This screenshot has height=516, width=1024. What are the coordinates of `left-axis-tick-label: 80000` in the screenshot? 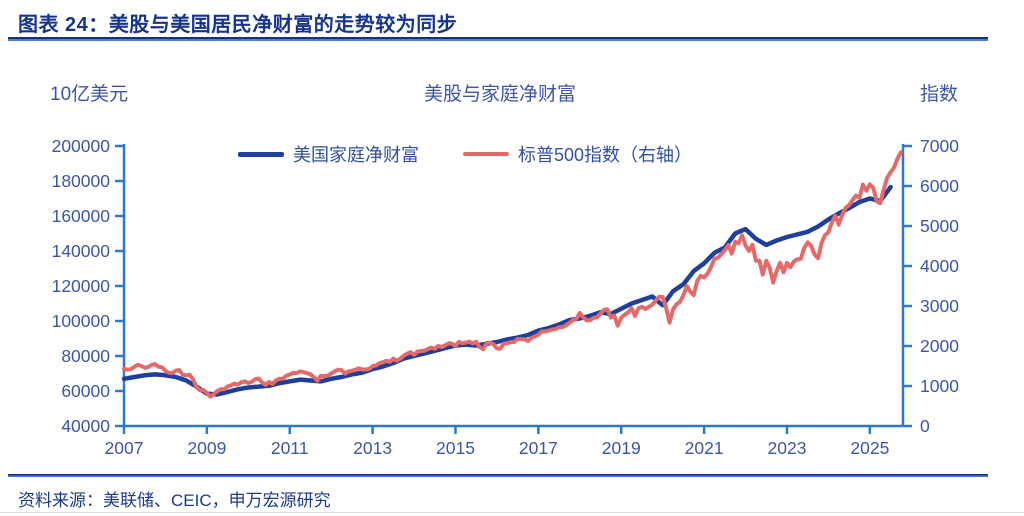 It's located at (85, 356).